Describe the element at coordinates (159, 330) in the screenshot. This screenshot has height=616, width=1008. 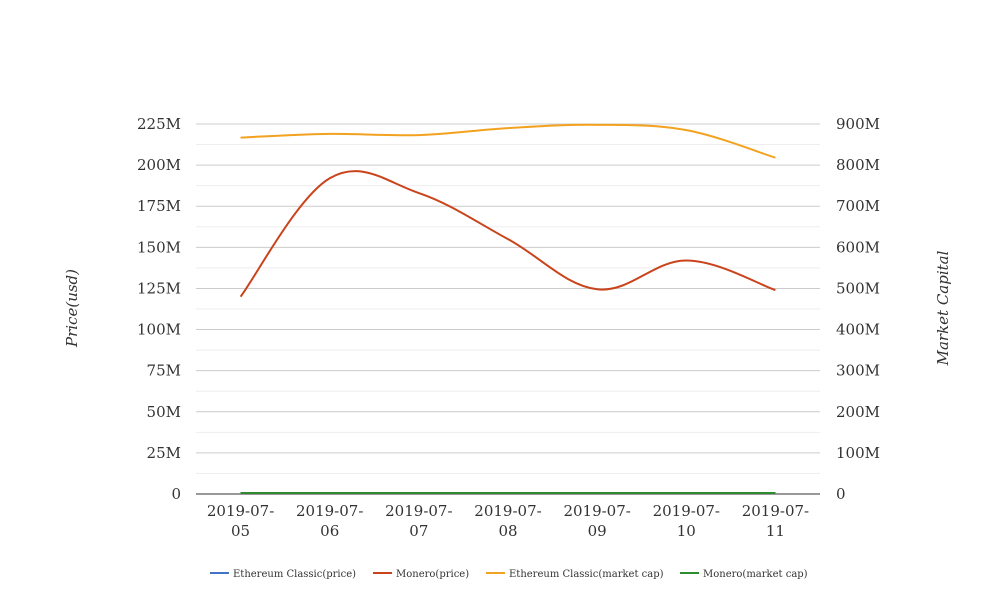
I see `y-left-tick-label: 100M` at that location.